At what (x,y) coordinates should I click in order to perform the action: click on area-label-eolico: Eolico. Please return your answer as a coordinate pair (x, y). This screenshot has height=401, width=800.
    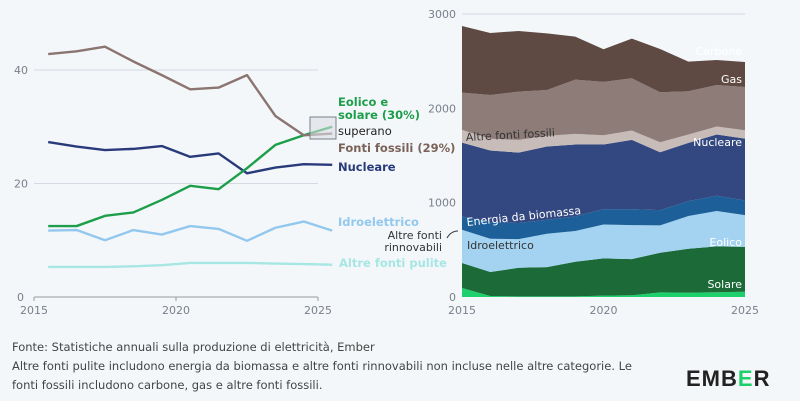
    Looking at the image, I should click on (725, 242).